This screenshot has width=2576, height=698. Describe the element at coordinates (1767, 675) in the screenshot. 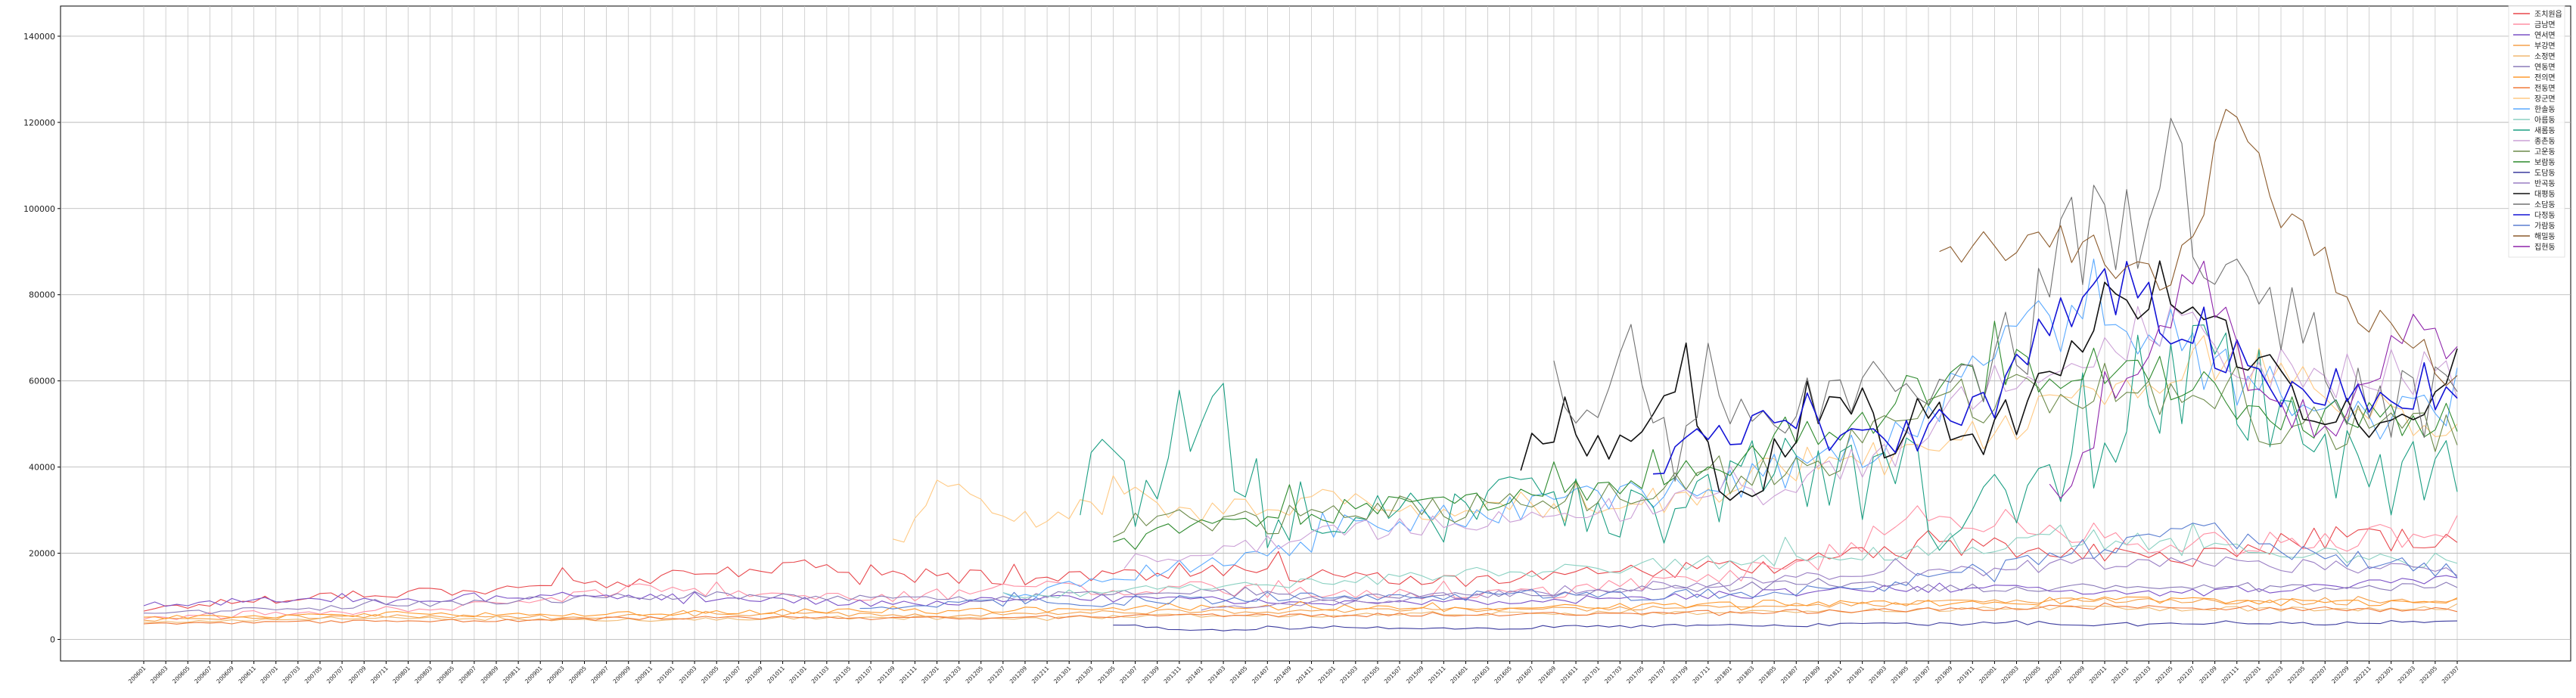

I see `x-tick-label: 201805` at that location.